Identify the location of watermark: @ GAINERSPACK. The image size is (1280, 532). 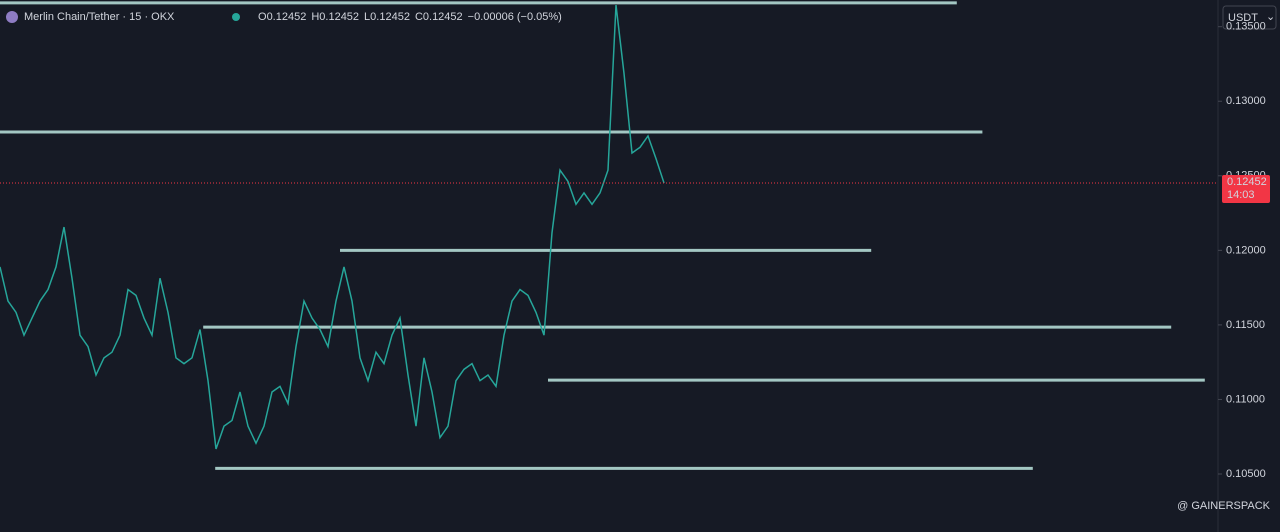
(1224, 506).